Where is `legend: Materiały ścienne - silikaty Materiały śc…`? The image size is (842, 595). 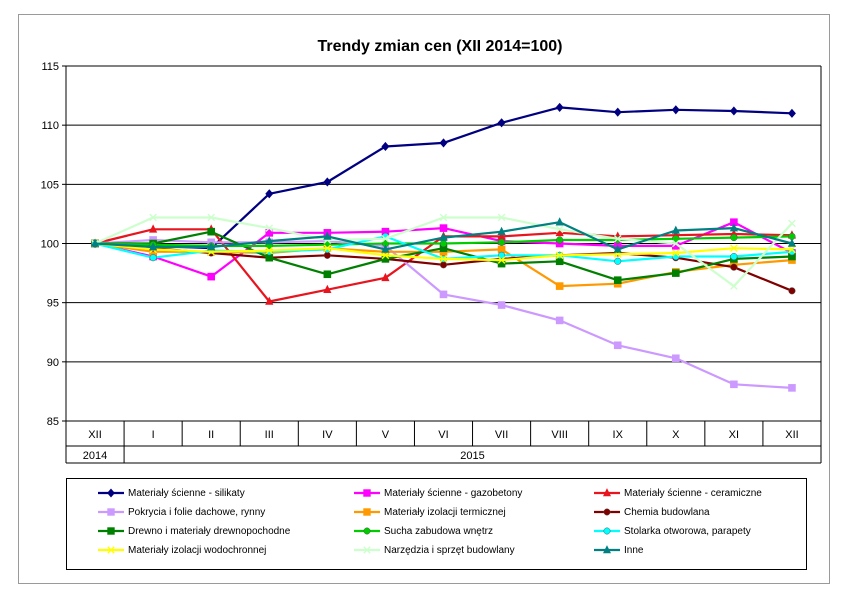
legend: Materiały ścienne - silikaty Materiały śc… is located at coordinates (436, 524).